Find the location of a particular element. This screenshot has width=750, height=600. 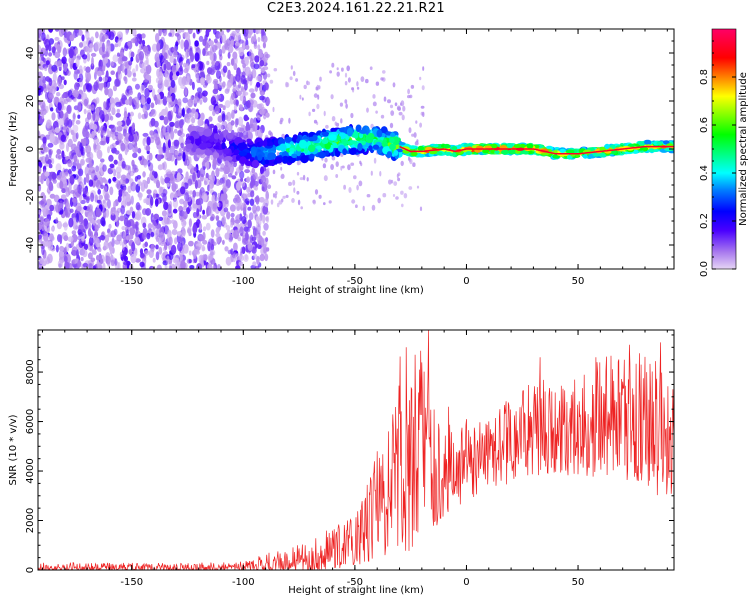

colorbar-label: Normalized spectral amplitude is located at coordinates (743, 149).